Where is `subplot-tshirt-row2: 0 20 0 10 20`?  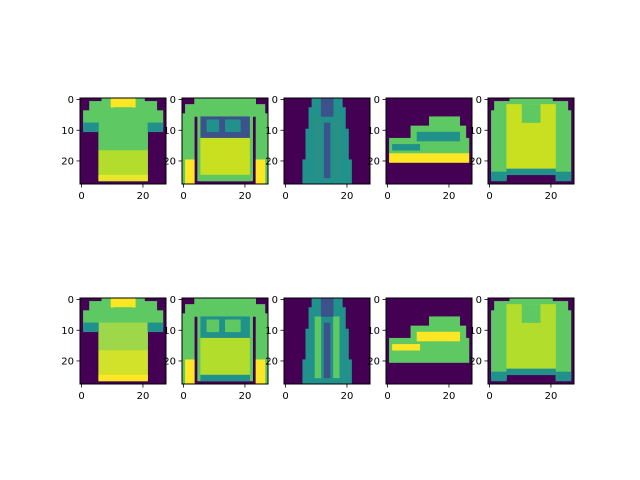
subplot-tshirt-row2: 0 20 0 10 20 is located at coordinates (114, 348).